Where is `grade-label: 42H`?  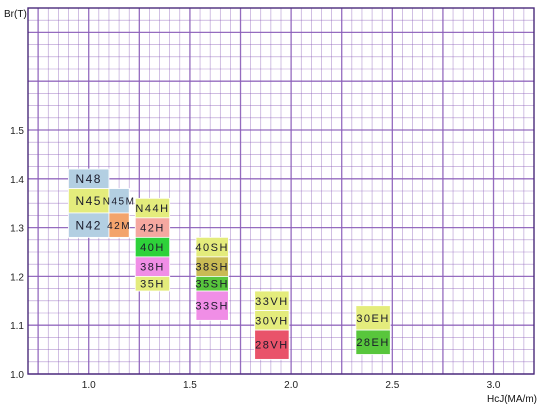 grade-label: 42H is located at coordinates (152, 229).